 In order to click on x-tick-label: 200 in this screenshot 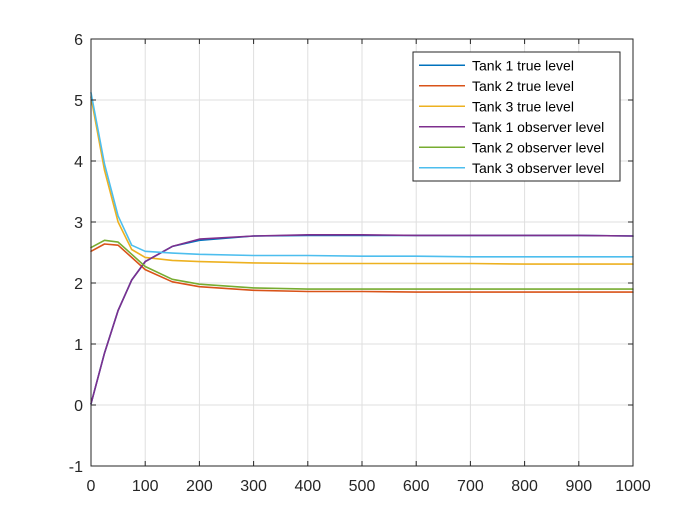, I will do `click(199, 486)`.